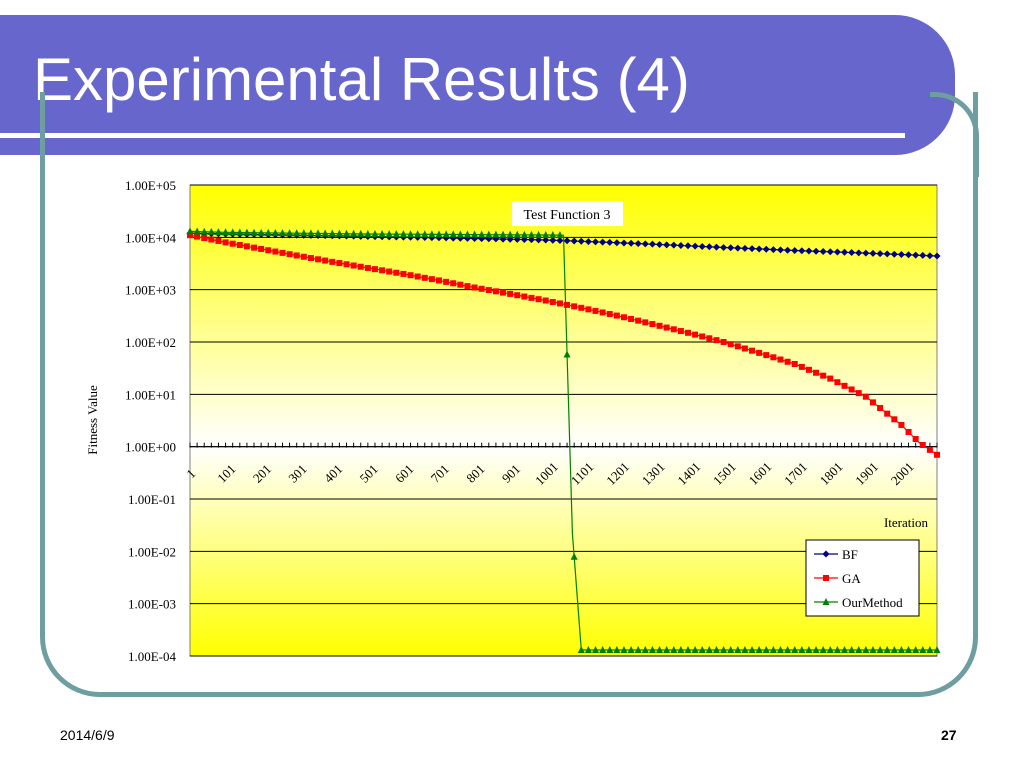  I want to click on legend-label-bf: BF, so click(850, 554).